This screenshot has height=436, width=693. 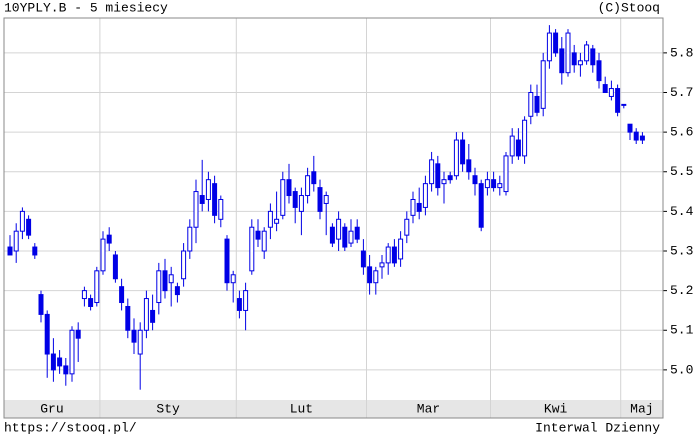 I want to click on source-label: (C)Stooq, so click(x=629, y=7).